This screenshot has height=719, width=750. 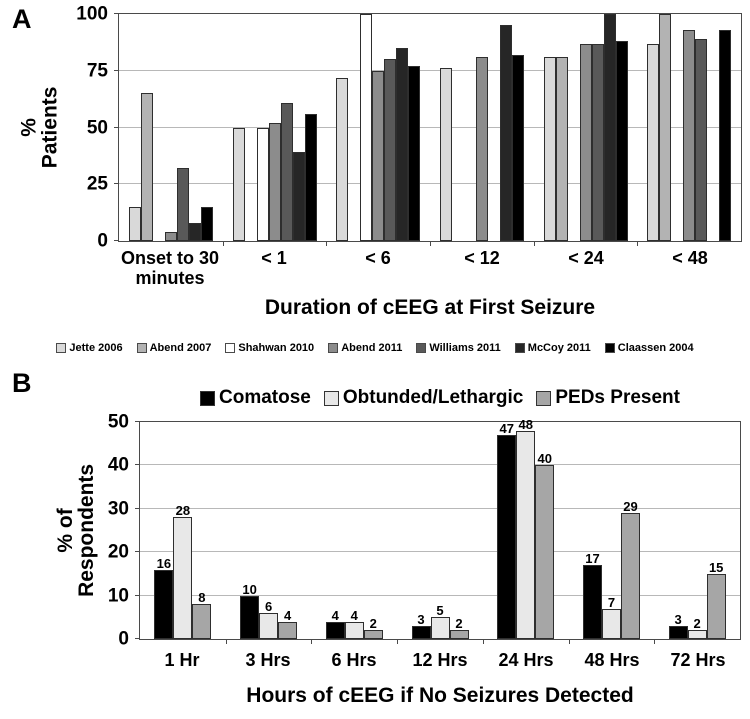 I want to click on bar-value-label: 5, so click(x=440, y=611).